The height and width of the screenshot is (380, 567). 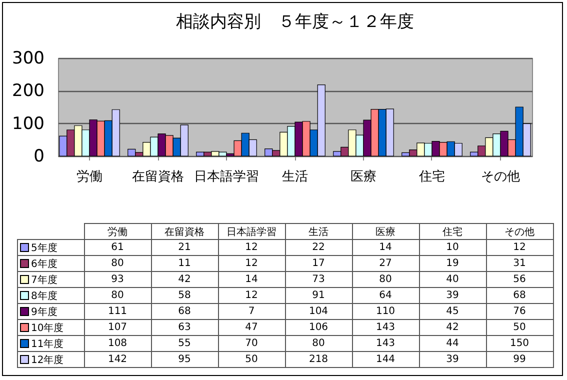 I want to click on x-tick-label: 在留資格, so click(x=158, y=177).